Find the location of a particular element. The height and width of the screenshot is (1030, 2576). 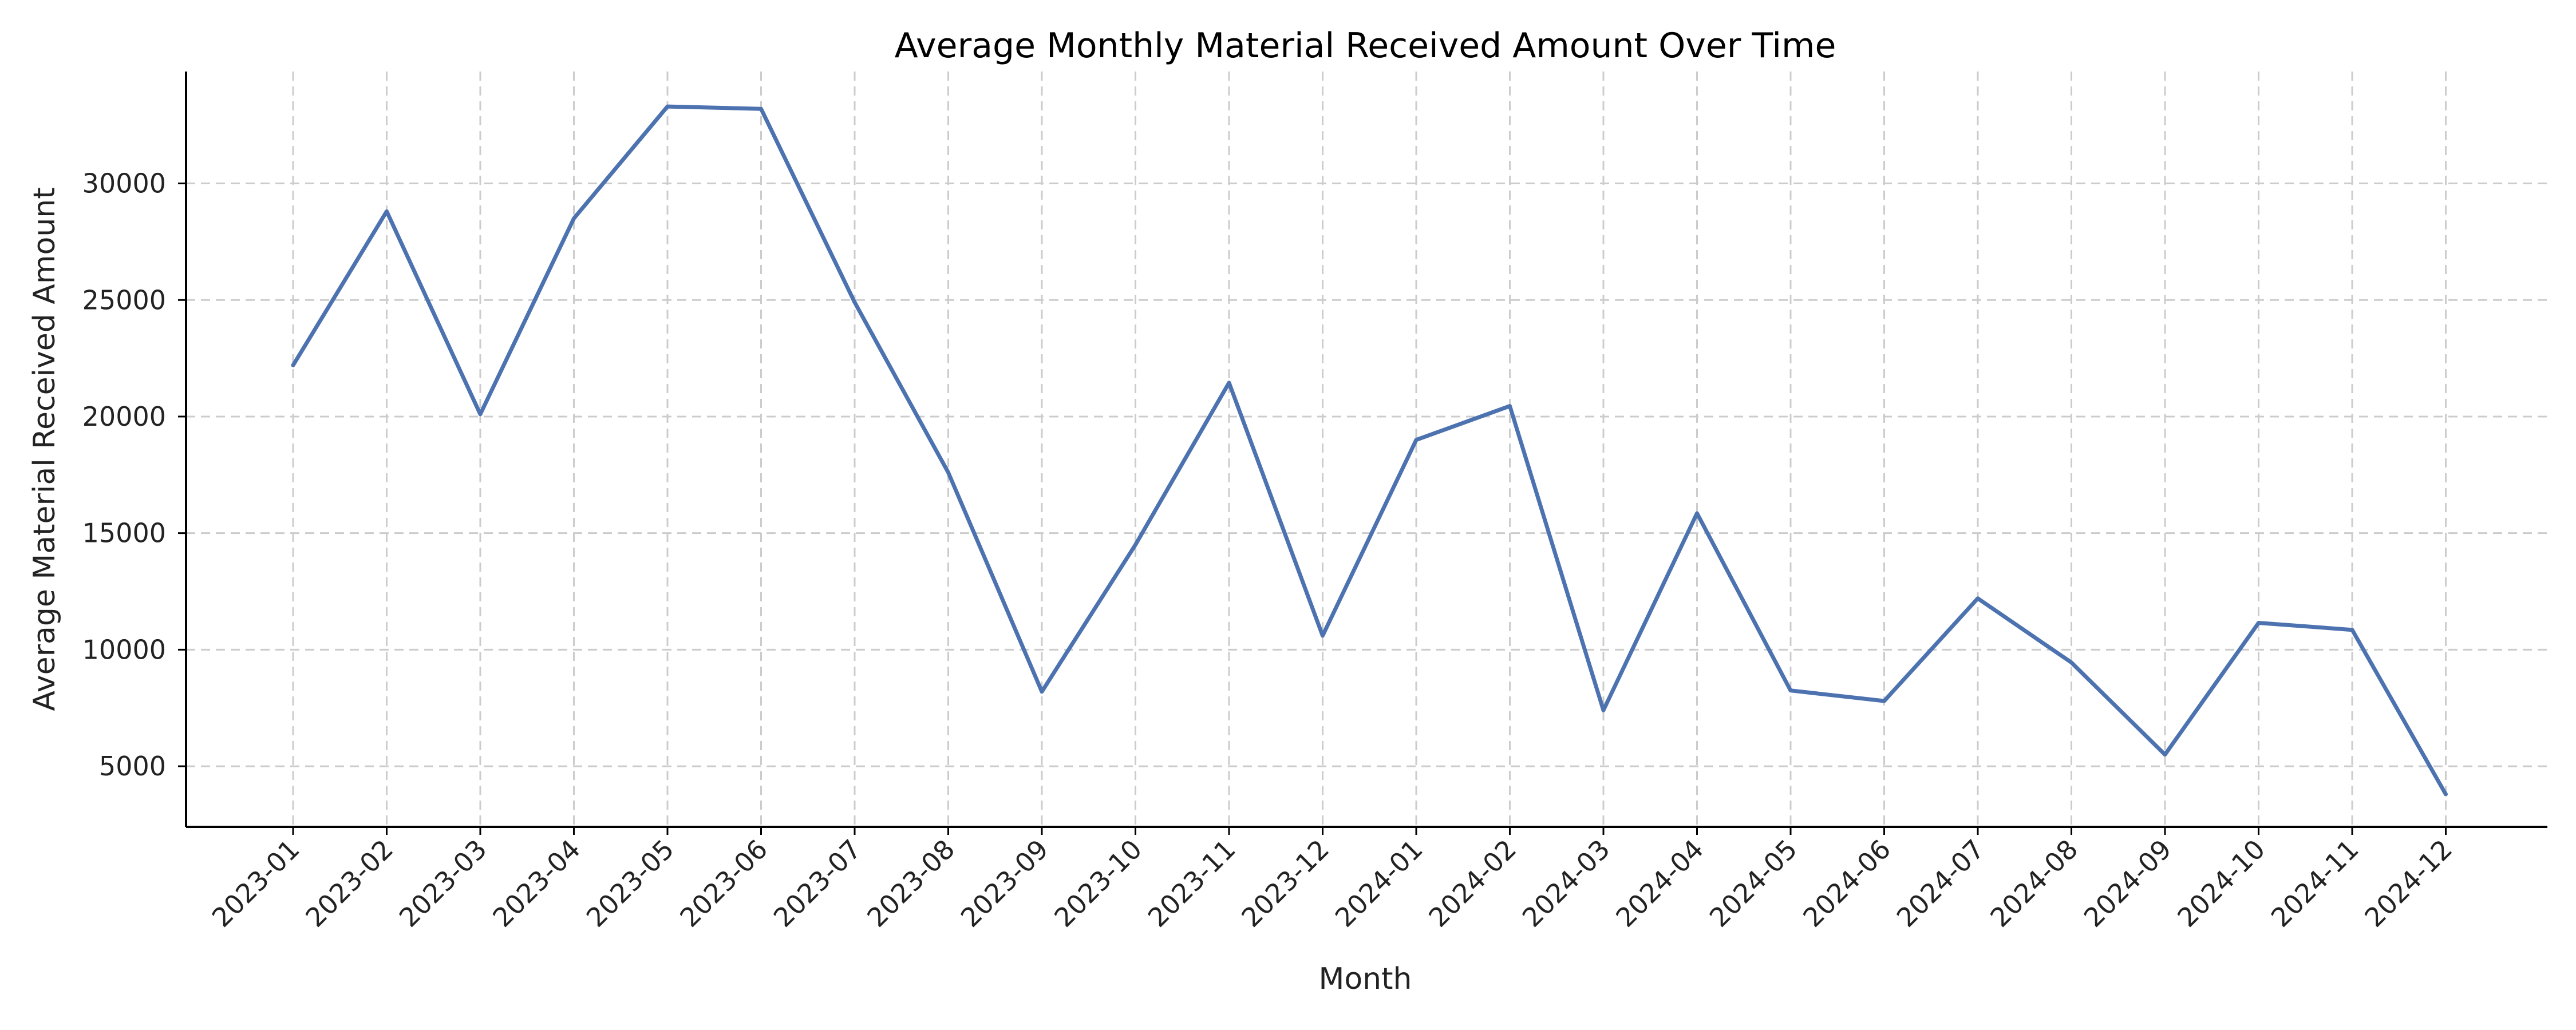

x-axis-label: Month is located at coordinates (1365, 979).